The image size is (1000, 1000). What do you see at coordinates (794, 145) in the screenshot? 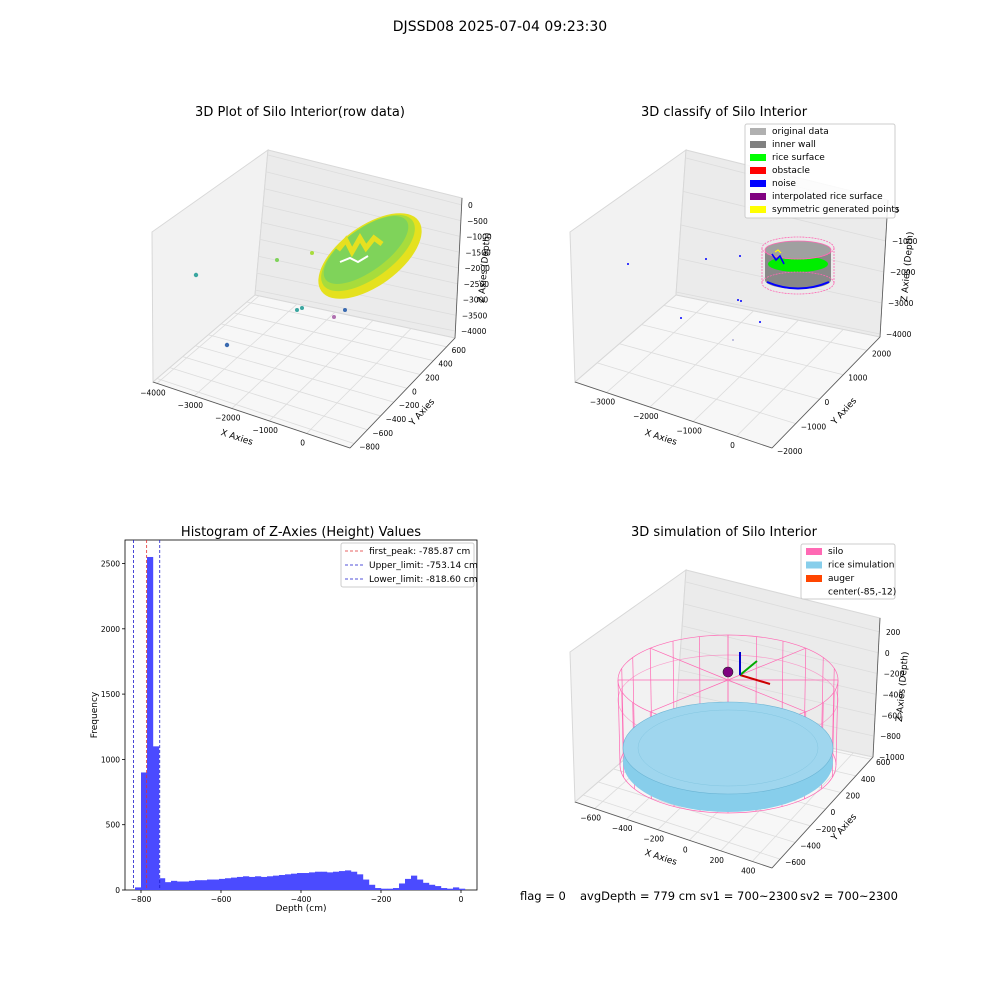
I see `legend-label: inner wall` at bounding box center [794, 145].